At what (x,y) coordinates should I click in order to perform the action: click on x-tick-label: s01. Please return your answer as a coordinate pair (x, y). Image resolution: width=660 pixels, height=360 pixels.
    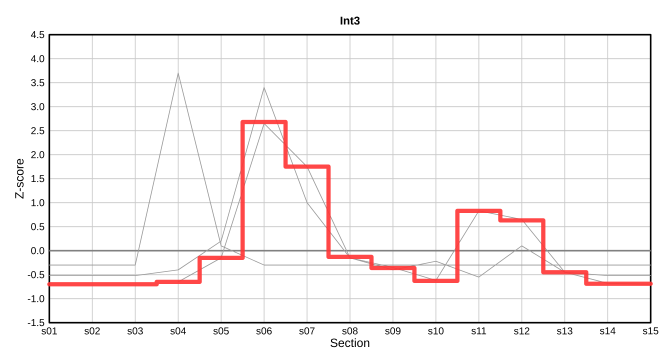
    Looking at the image, I should click on (49, 330).